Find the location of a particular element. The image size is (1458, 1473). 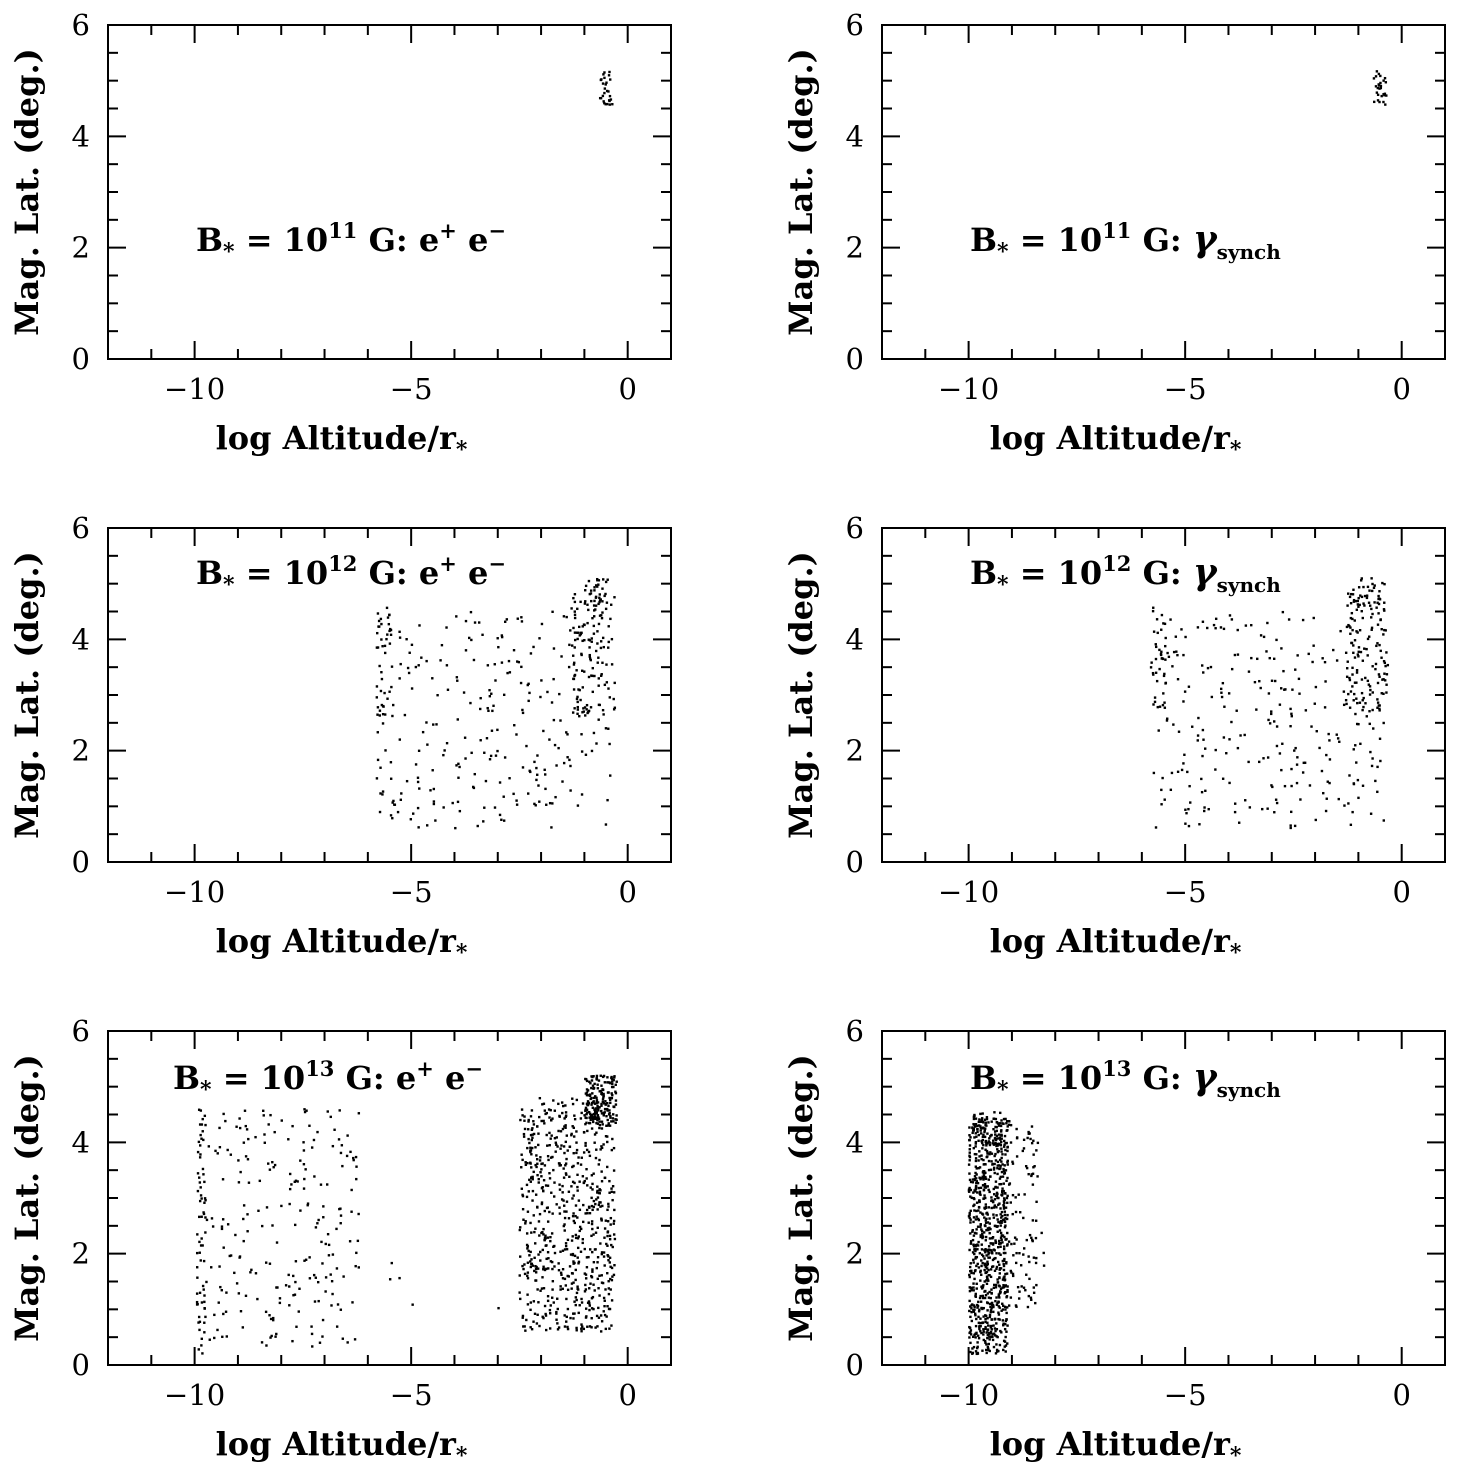

y-tick-label: 0 is located at coordinates (855, 359).